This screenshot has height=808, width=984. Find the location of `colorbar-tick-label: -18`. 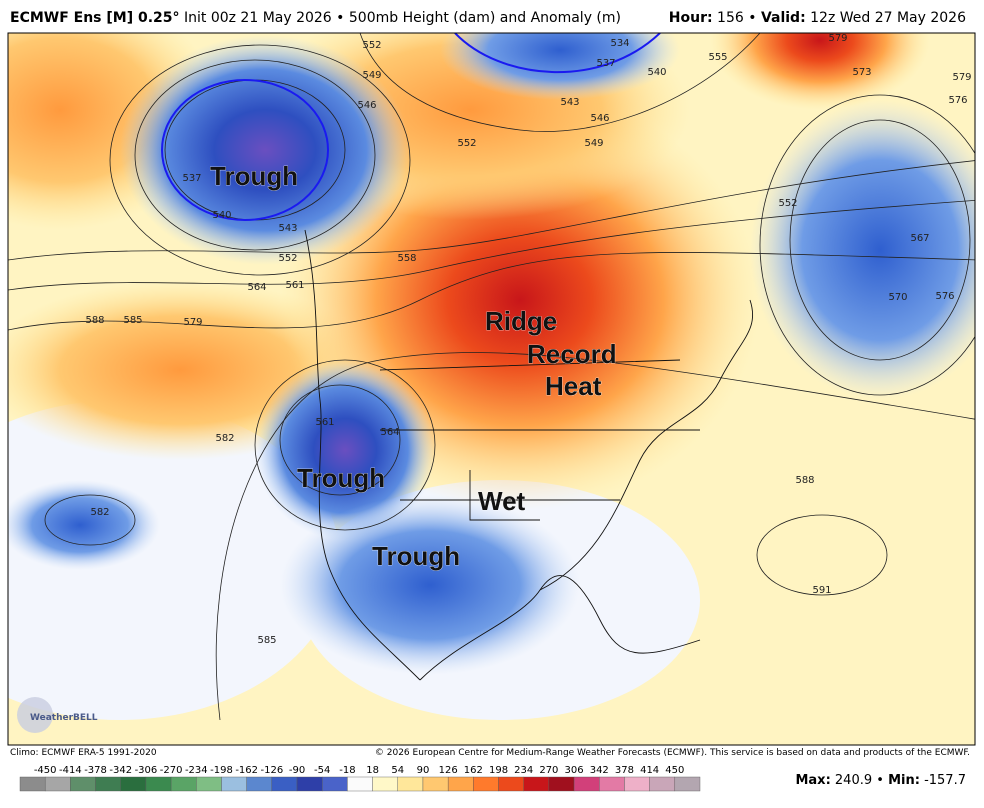

colorbar-tick-label: -18 is located at coordinates (347, 770).